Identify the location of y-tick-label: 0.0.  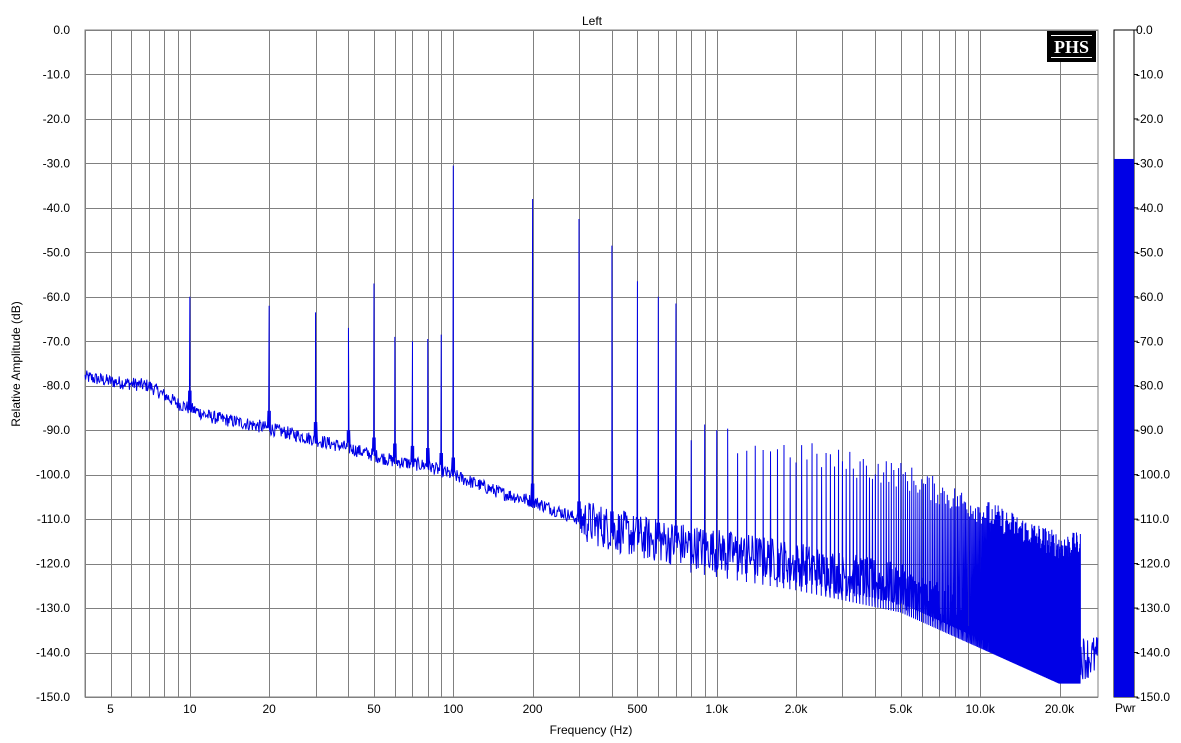
(61, 30).